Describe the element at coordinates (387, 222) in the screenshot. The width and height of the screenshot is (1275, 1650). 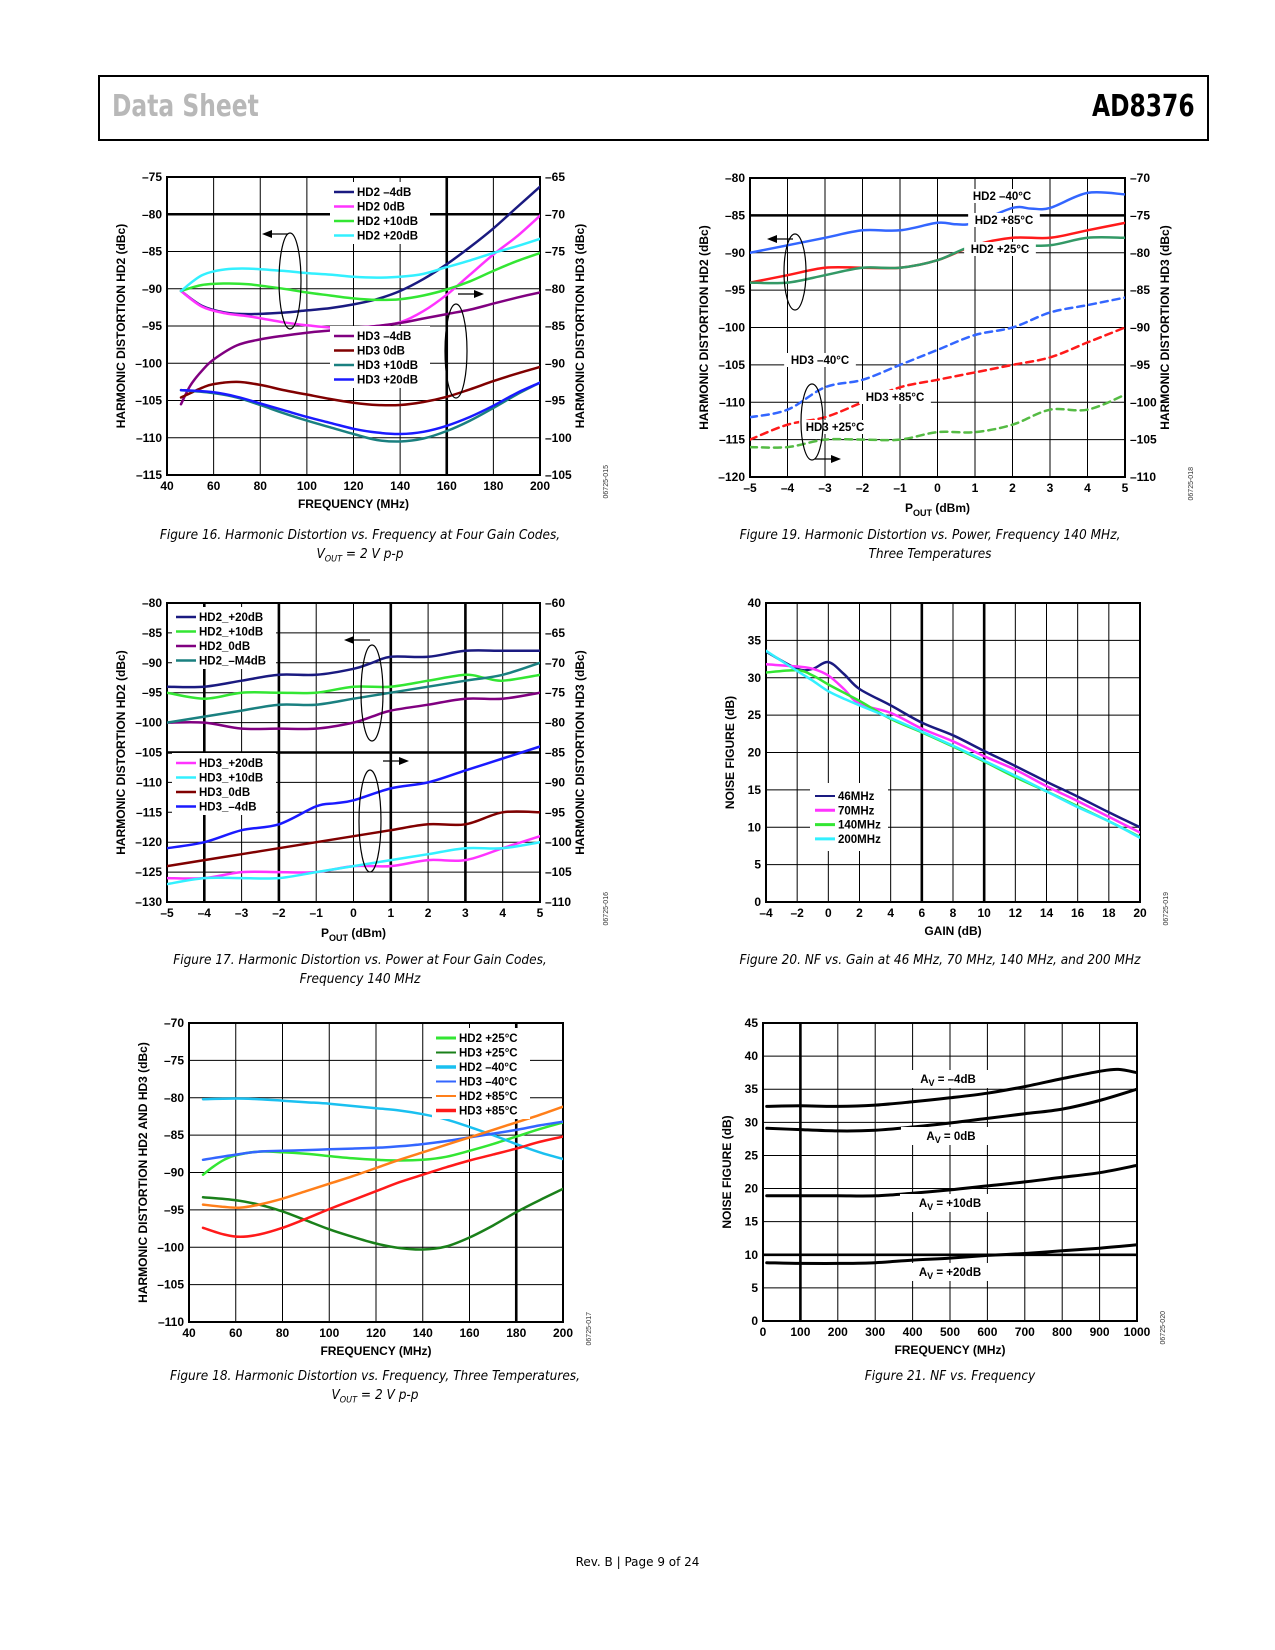
I see `legend-entry: HD2 +10dB` at that location.